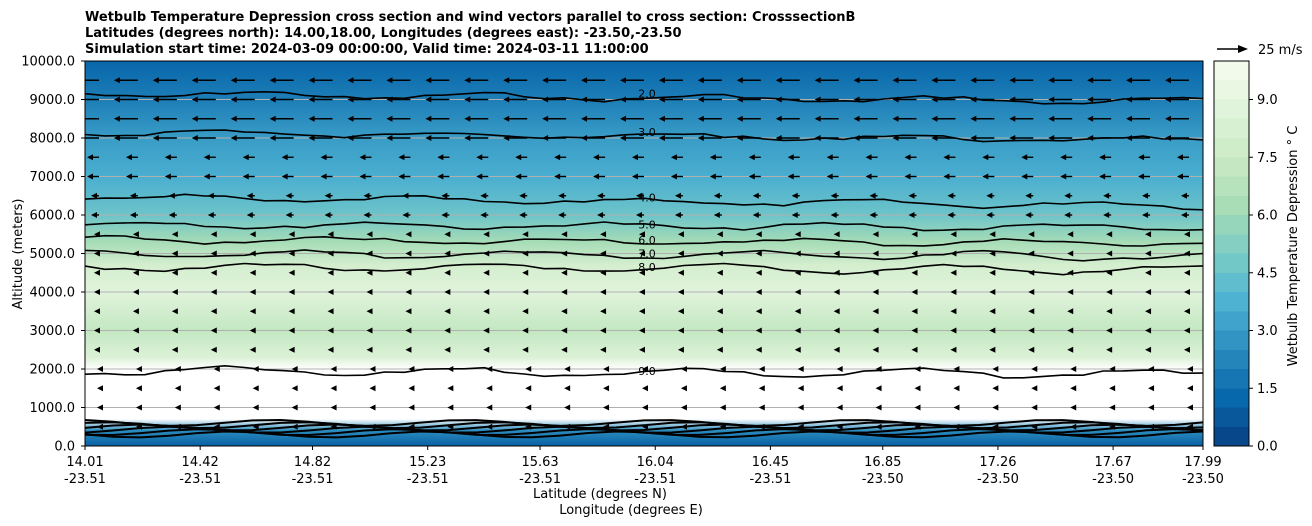 This screenshot has width=1312, height=526. I want to click on y-tick-label: 5000.0, so click(53, 254).